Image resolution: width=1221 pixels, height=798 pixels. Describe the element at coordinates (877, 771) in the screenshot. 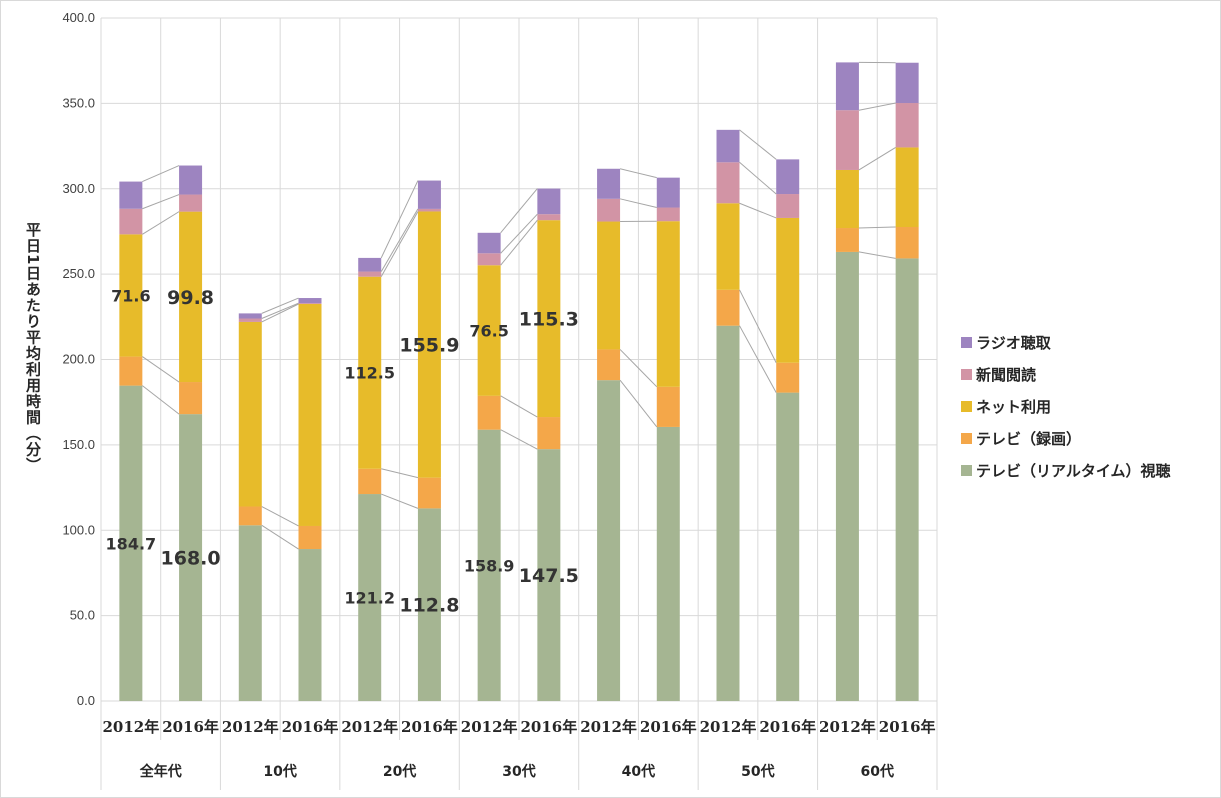

I see `x-group-label: 60代` at that location.